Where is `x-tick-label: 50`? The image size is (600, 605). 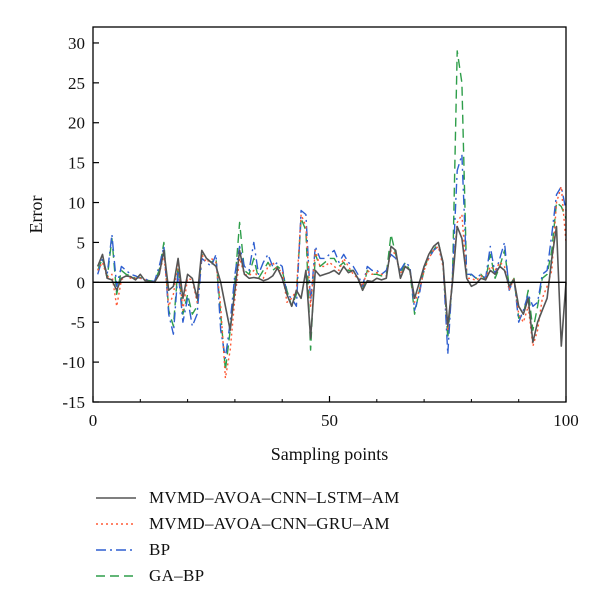
x-tick-label: 50 is located at coordinates (329, 420).